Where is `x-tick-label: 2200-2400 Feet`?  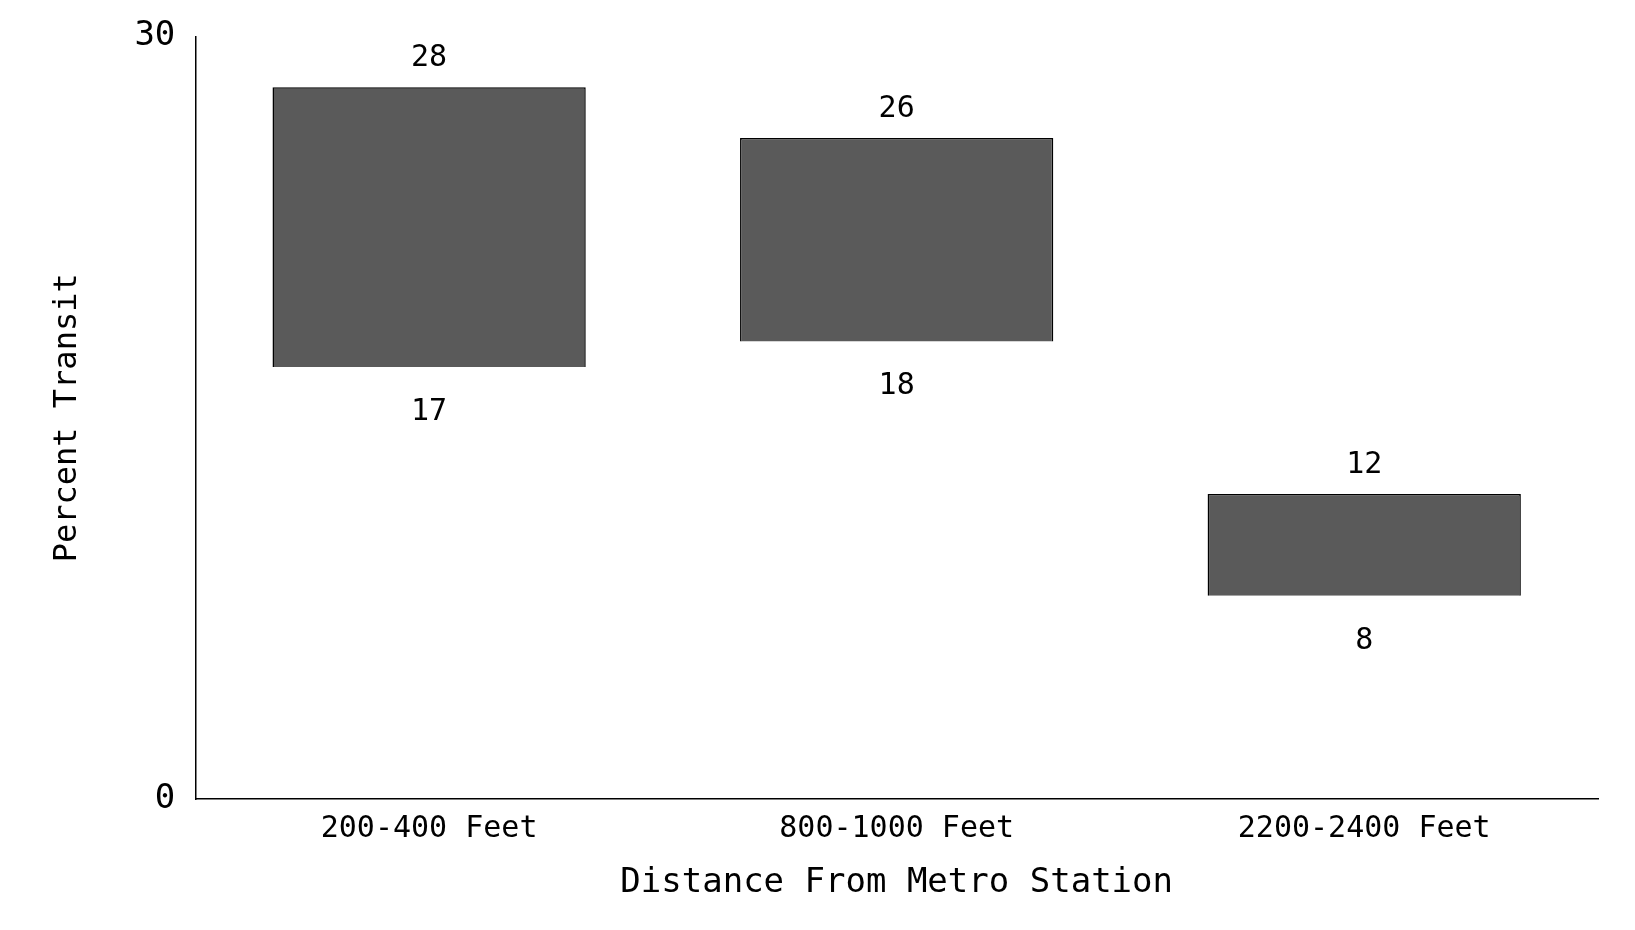 x-tick-label: 2200-2400 Feet is located at coordinates (1364, 826).